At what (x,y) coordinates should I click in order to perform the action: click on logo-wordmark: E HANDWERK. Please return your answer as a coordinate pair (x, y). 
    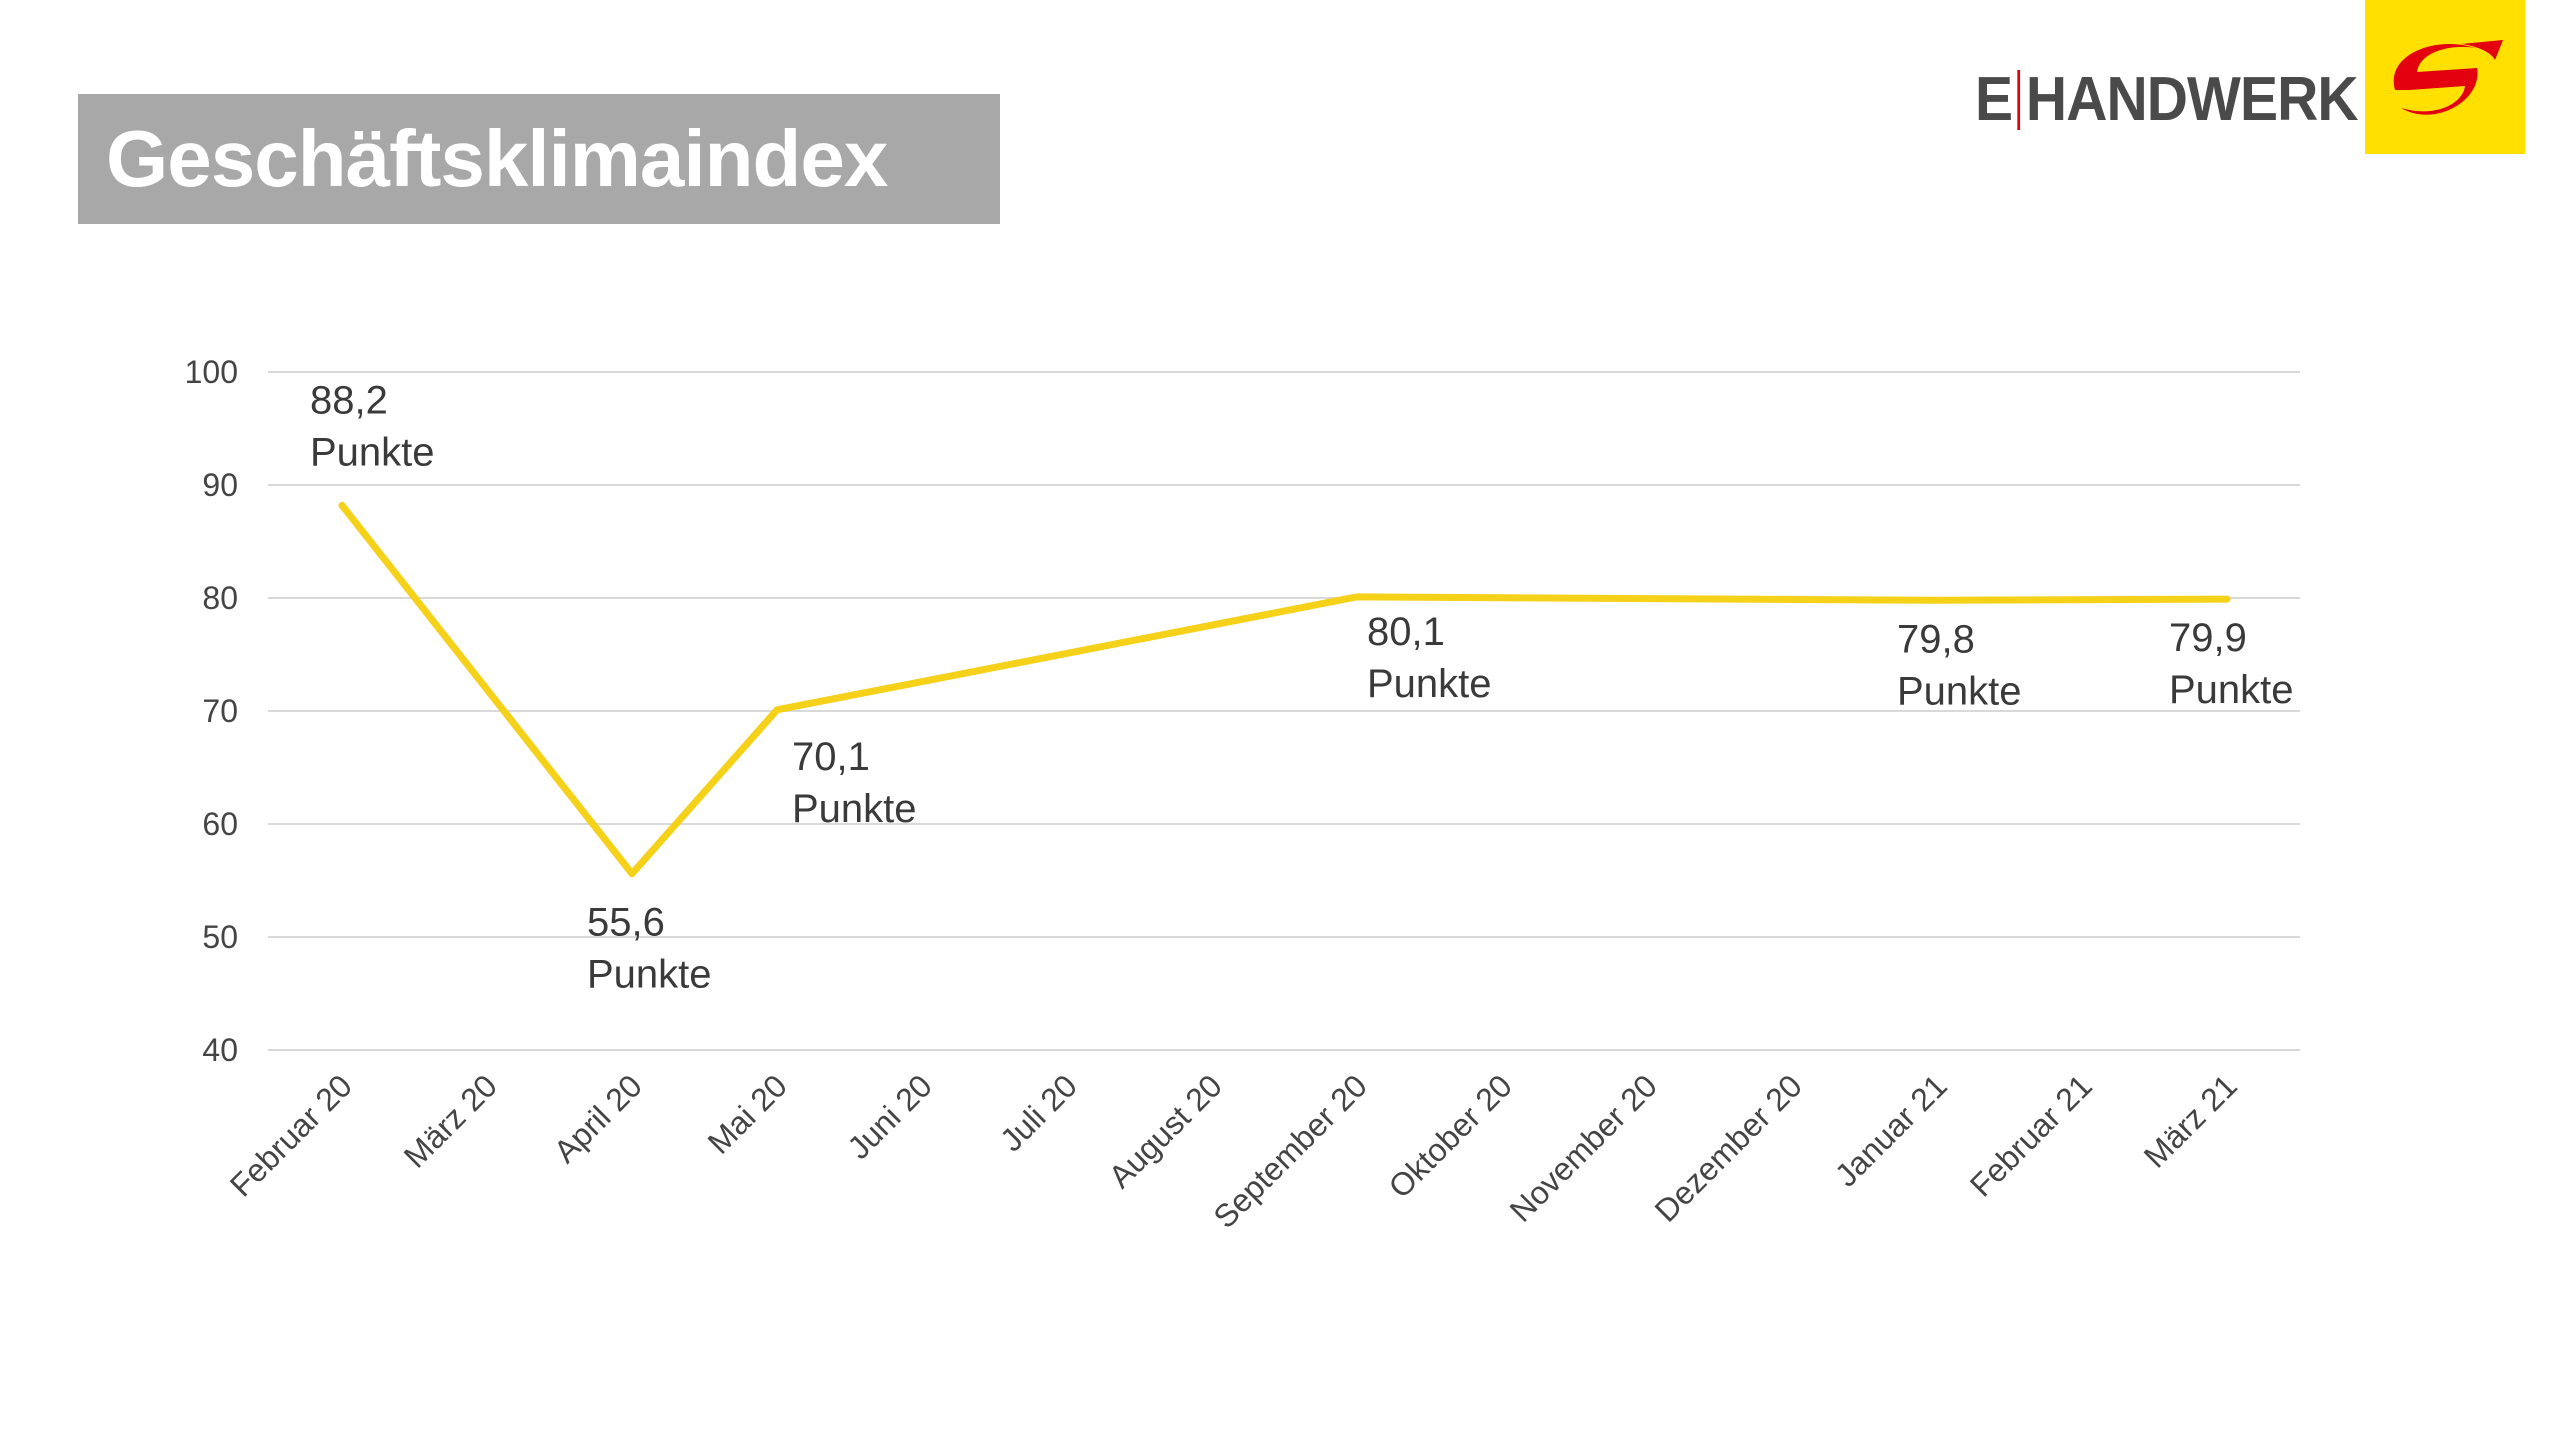
    Looking at the image, I should click on (2167, 99).